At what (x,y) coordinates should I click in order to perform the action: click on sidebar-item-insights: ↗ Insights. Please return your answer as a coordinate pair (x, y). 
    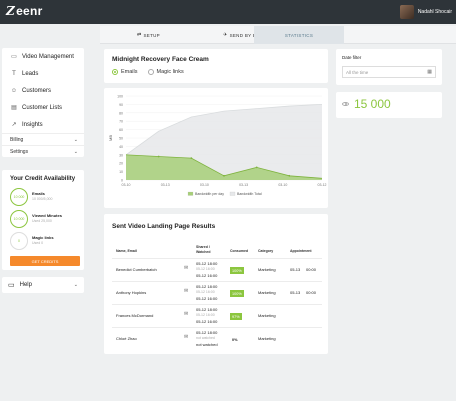
    Looking at the image, I should click on (27, 125).